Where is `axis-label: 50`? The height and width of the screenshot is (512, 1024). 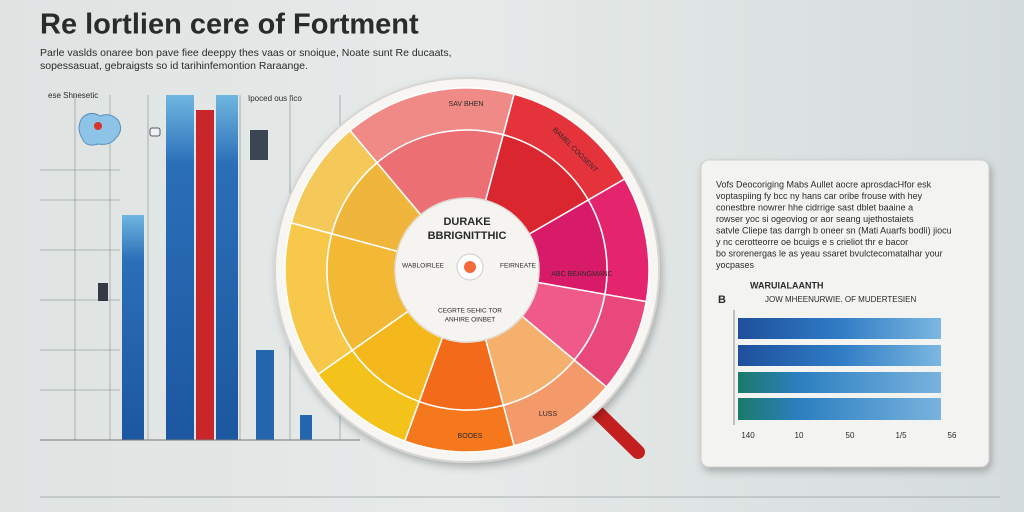
axis-label: 50 is located at coordinates (850, 435).